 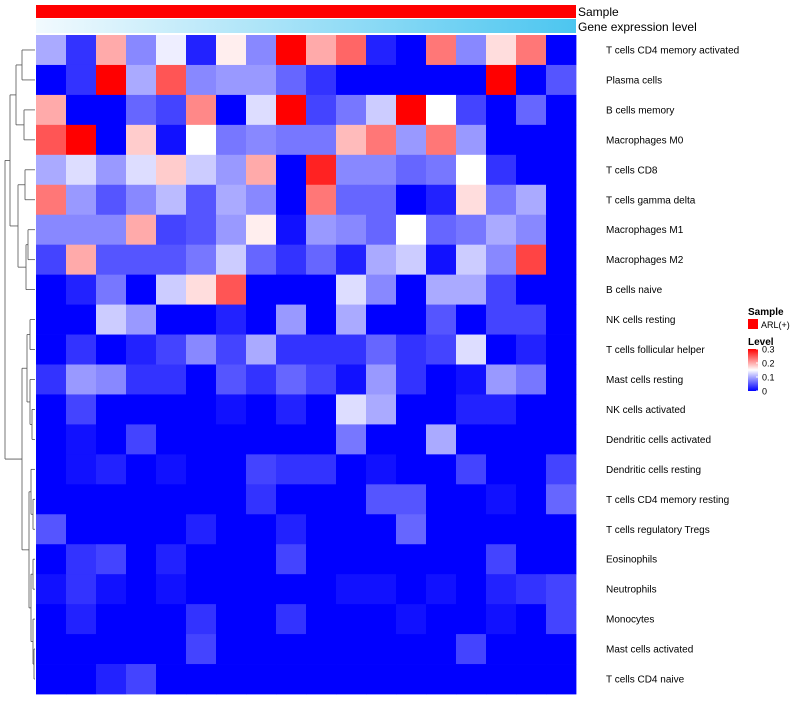 What do you see at coordinates (775, 325) in the screenshot?
I see `sample-legend-entry: ARL(+)` at bounding box center [775, 325].